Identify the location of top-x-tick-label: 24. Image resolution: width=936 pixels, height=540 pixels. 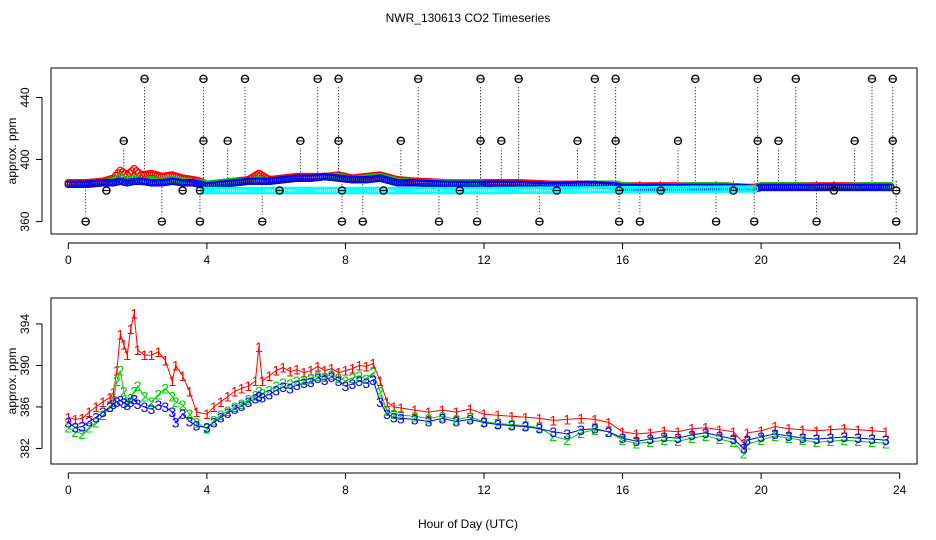
(900, 260).